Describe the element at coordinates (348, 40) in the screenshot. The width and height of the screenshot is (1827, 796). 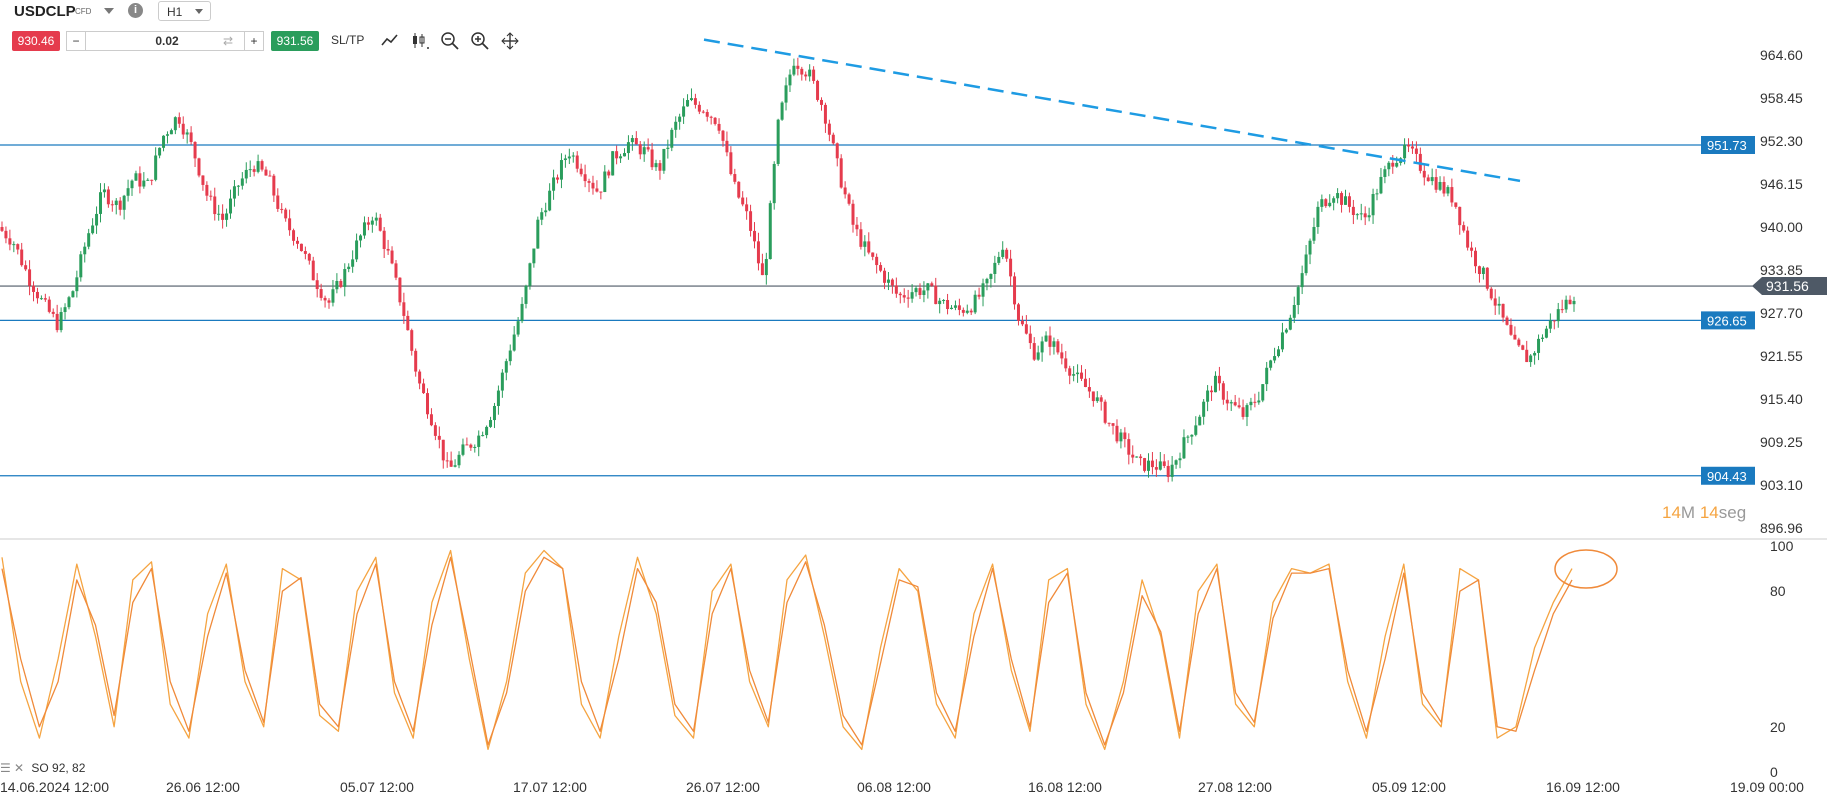
I see `sl-tp-button: SL/TP` at that location.